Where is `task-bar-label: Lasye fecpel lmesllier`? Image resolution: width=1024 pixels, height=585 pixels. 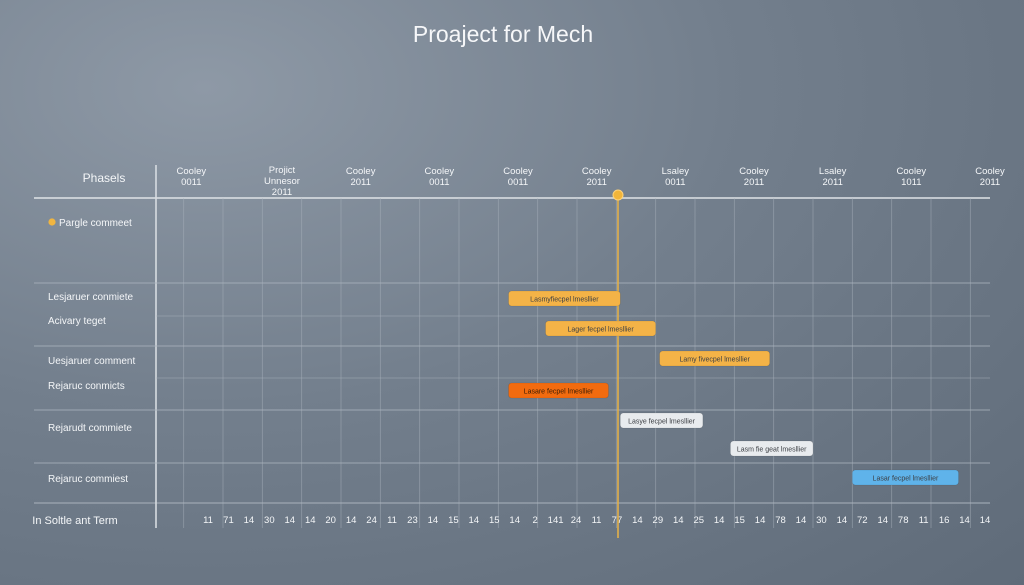 task-bar-label: Lasye fecpel lmesllier is located at coordinates (662, 422).